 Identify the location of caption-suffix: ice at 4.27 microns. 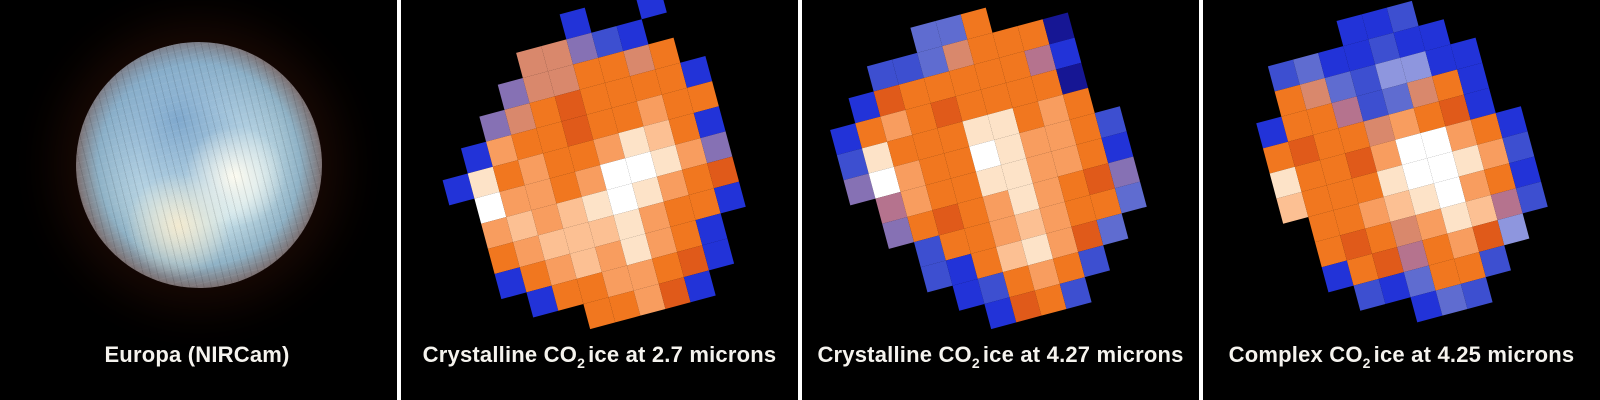
(1083, 354).